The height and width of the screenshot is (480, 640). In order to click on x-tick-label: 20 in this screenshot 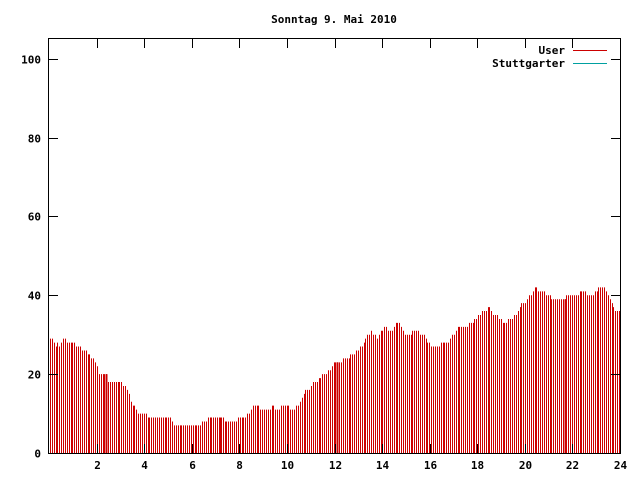, I will do `click(525, 465)`.